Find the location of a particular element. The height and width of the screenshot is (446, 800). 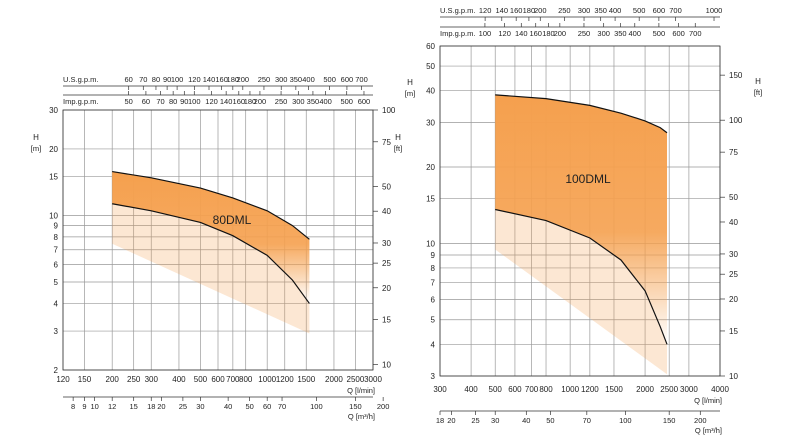

m3h-tick-label: 15 is located at coordinates (134, 406).